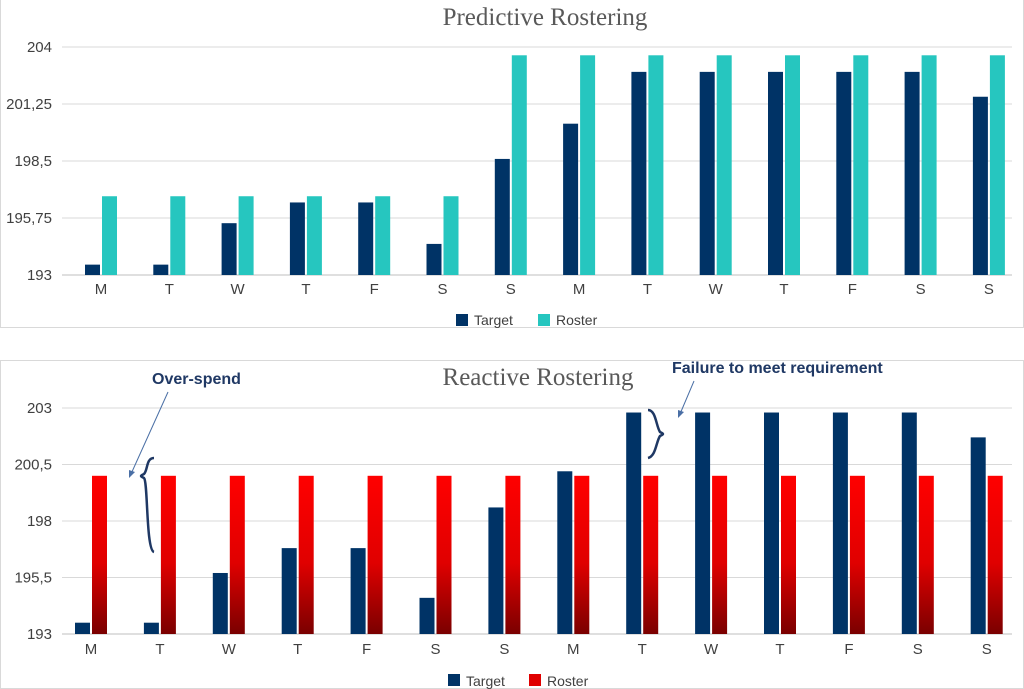 The height and width of the screenshot is (689, 1024). What do you see at coordinates (545, 17) in the screenshot?
I see `chart-title-predictive: Predictive Rostering` at bounding box center [545, 17].